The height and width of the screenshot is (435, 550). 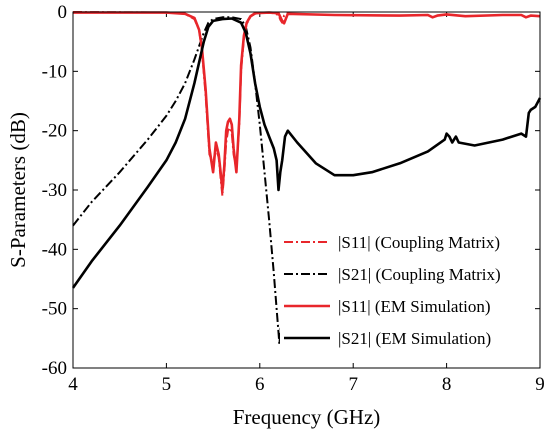 What do you see at coordinates (540, 384) in the screenshot?
I see `x-tick-label: 9` at bounding box center [540, 384].